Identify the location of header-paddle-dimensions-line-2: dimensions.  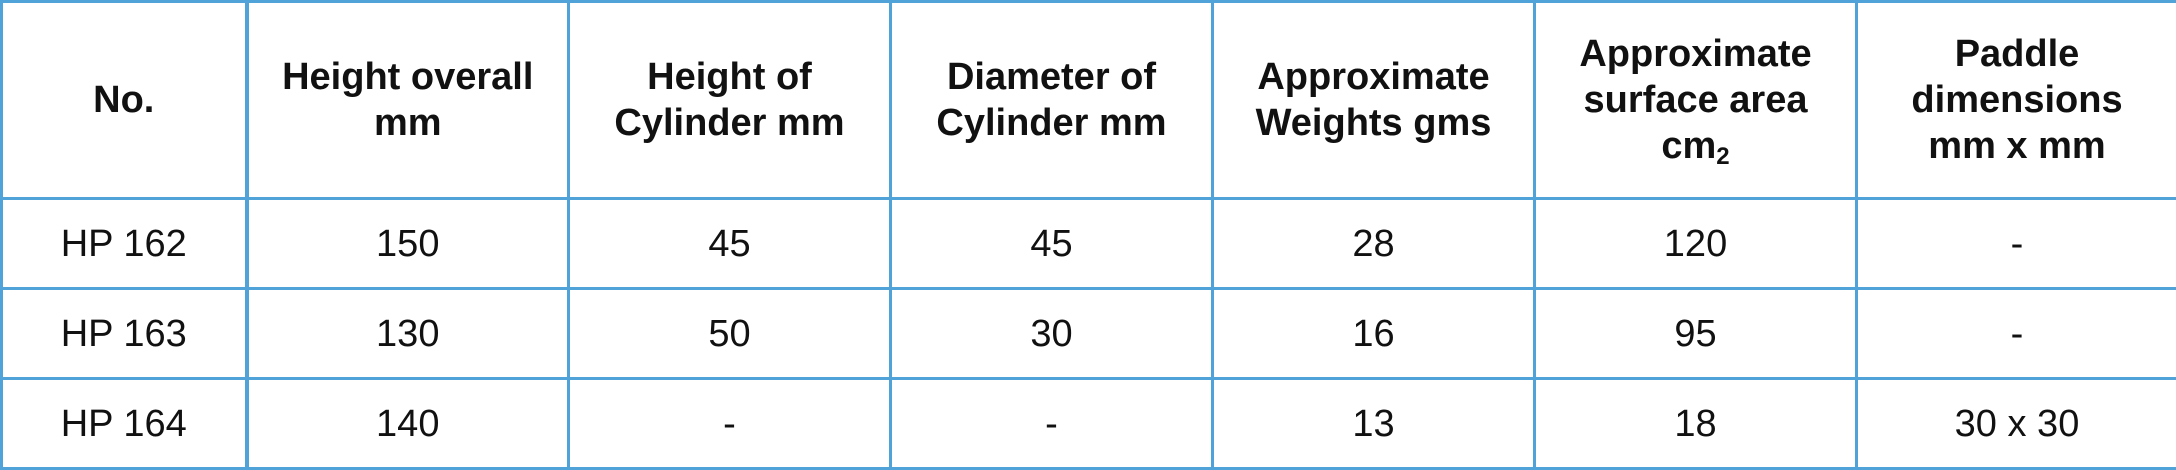
(2017, 100).